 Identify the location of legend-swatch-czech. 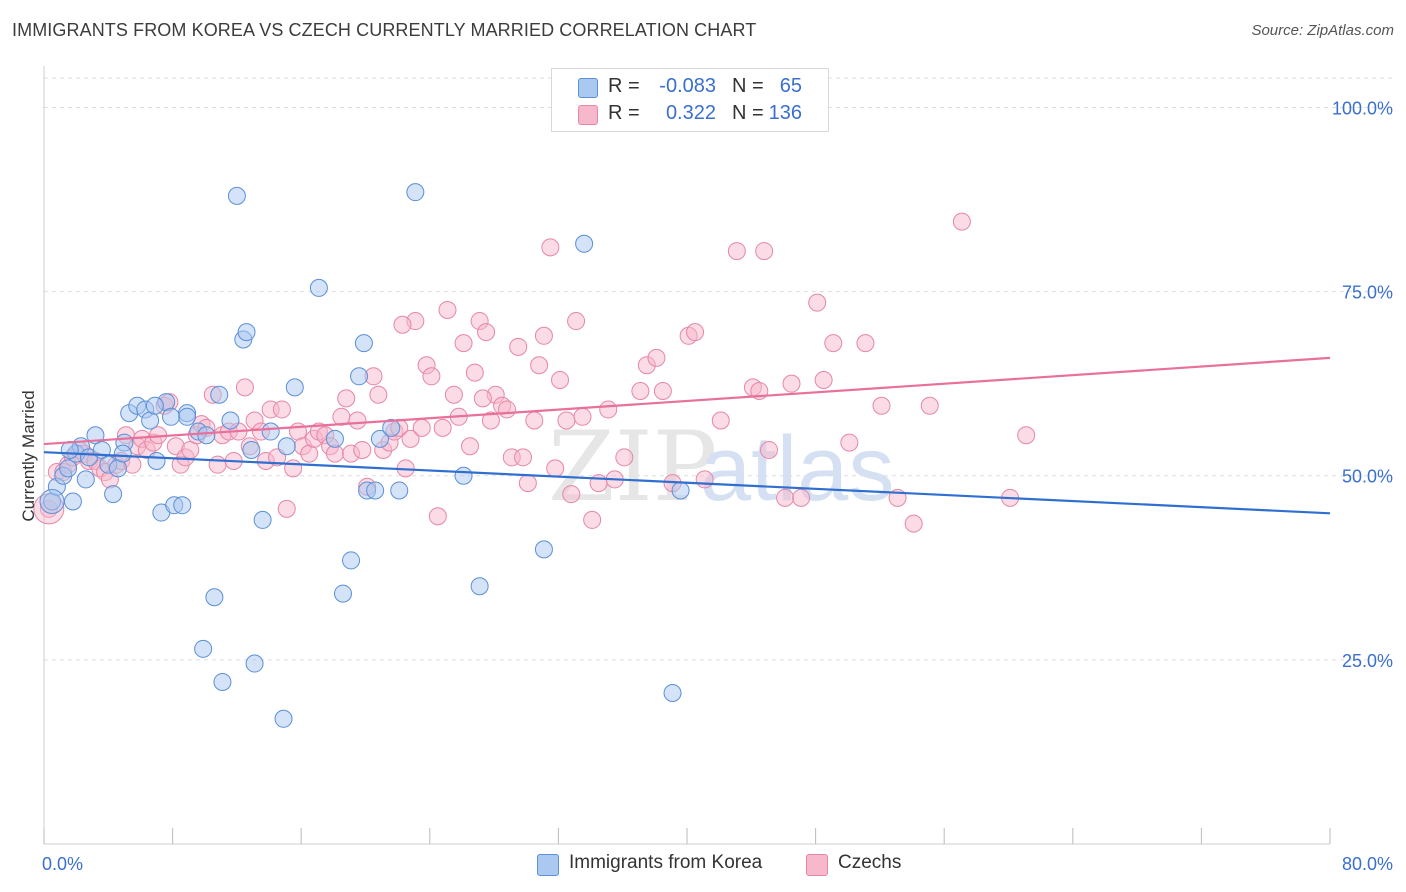
(588, 115).